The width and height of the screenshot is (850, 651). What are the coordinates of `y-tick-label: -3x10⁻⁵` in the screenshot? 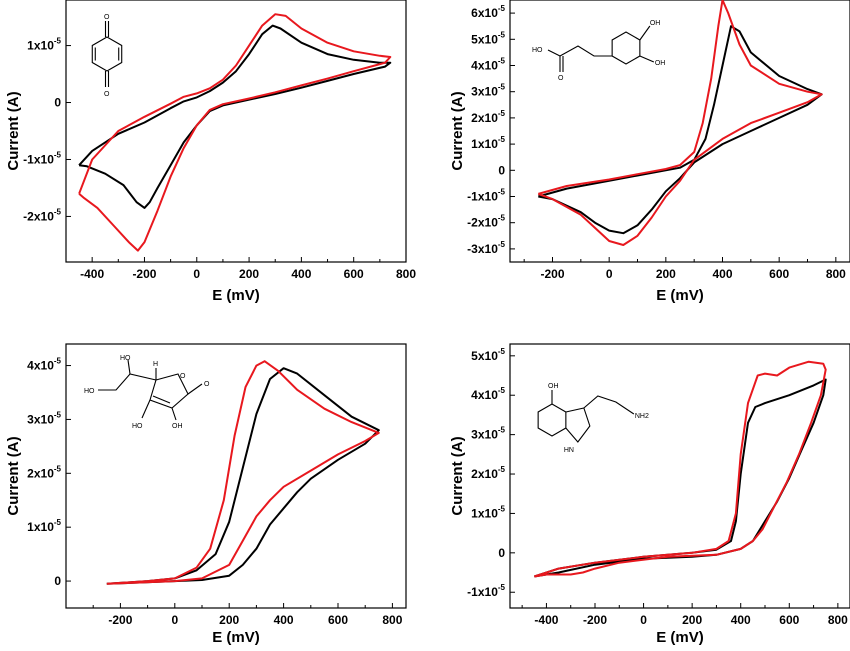 It's located at (486, 248).